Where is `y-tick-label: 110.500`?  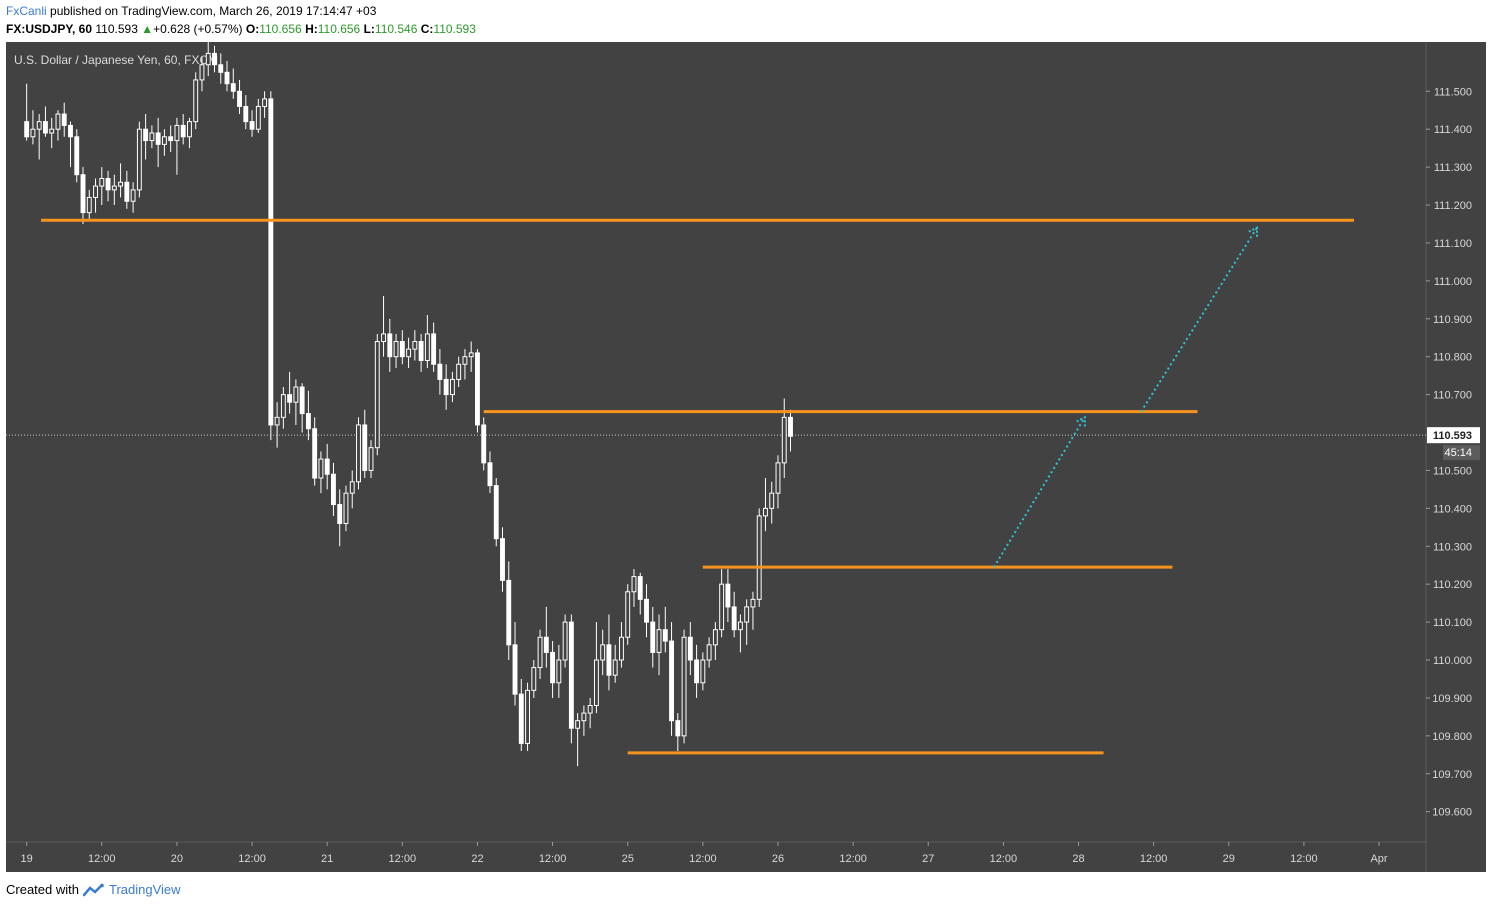 y-tick-label: 110.500 is located at coordinates (1452, 471).